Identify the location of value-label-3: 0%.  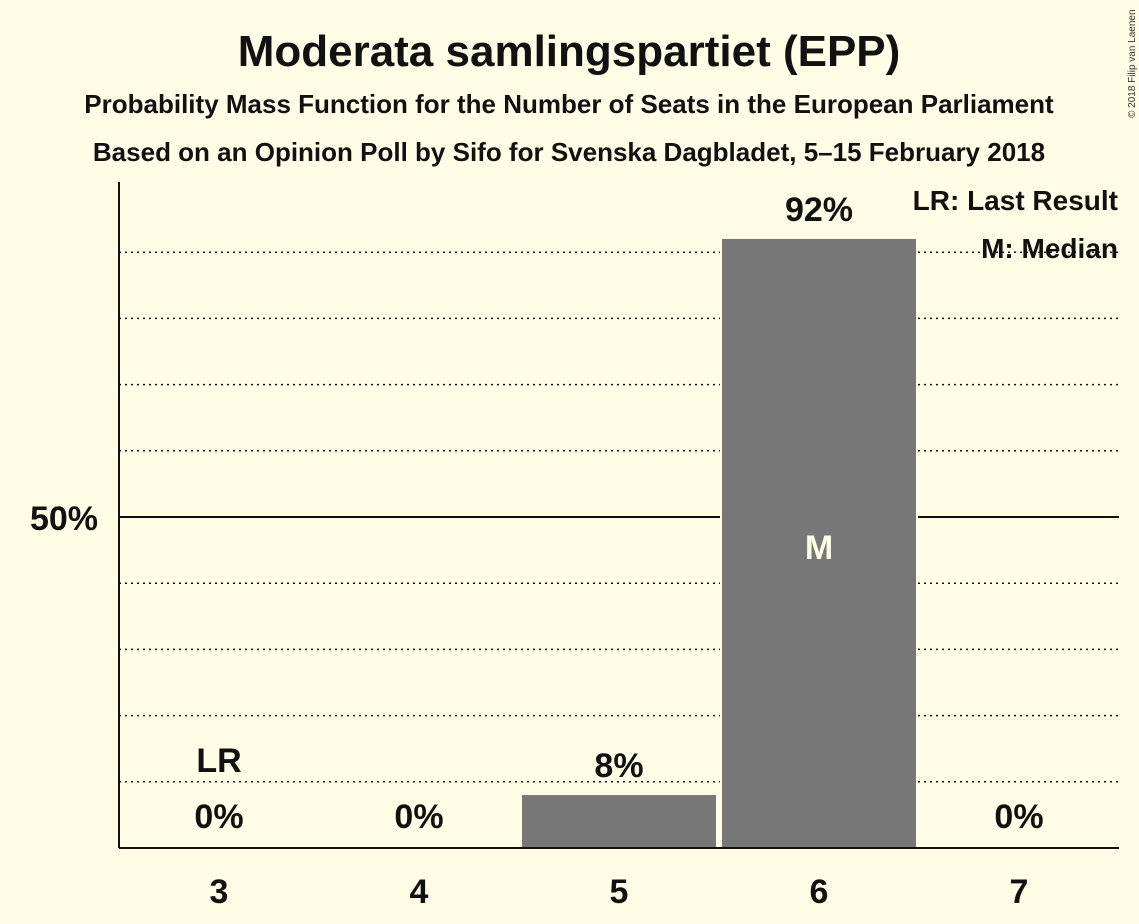
(218, 817).